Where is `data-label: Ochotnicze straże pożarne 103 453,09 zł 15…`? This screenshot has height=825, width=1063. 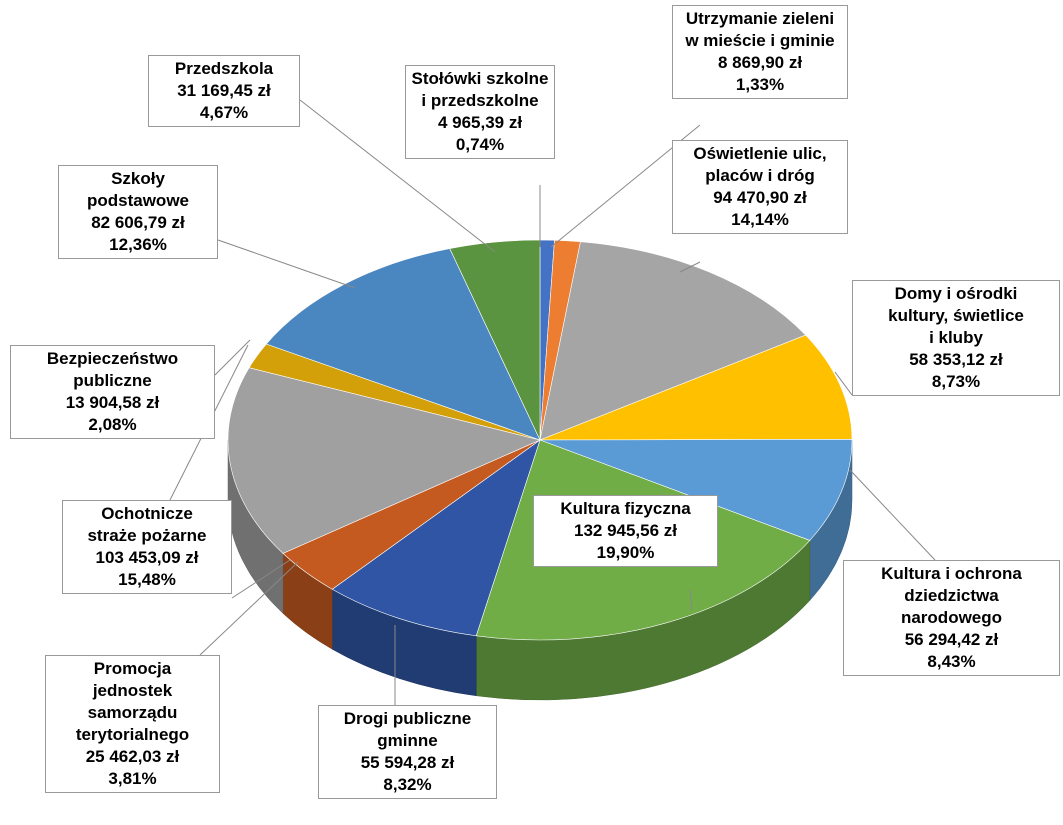
data-label: Ochotnicze straże pożarne 103 453,09 zł 15… is located at coordinates (147, 547).